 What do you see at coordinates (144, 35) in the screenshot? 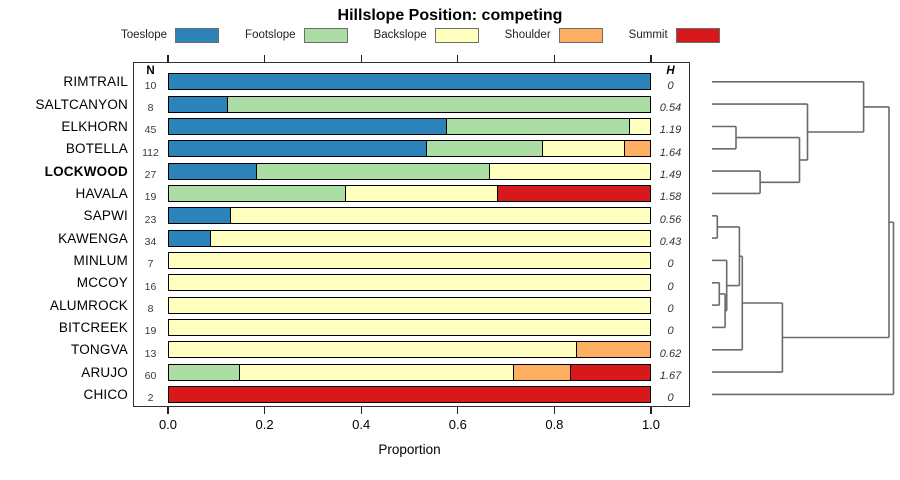
I see `legend-item-label: Toeslope` at bounding box center [144, 35].